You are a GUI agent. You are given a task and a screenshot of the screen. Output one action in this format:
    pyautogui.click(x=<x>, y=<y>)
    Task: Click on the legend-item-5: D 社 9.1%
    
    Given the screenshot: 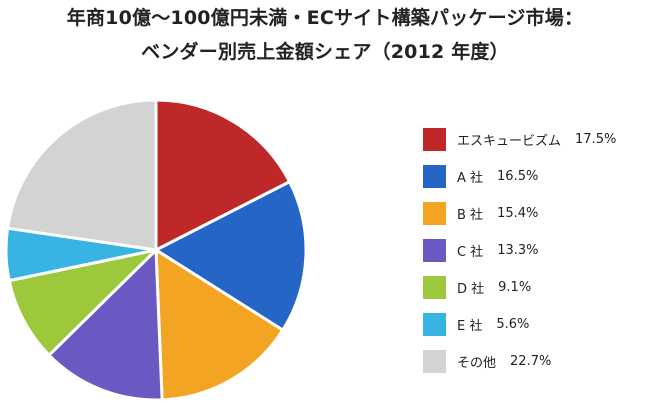 What is the action you would take?
    pyautogui.click(x=519, y=287)
    